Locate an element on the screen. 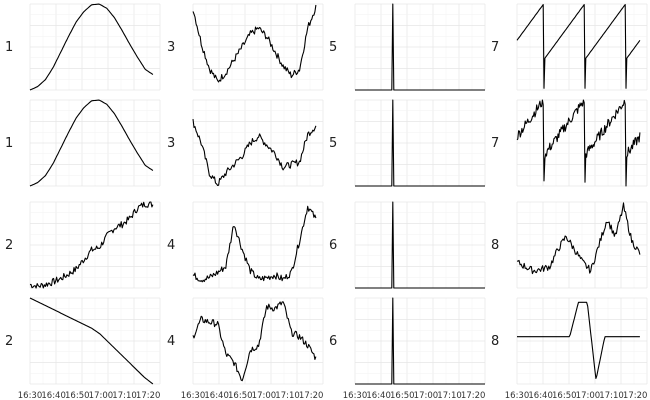  panel-16: 8 is located at coordinates (569, 341).